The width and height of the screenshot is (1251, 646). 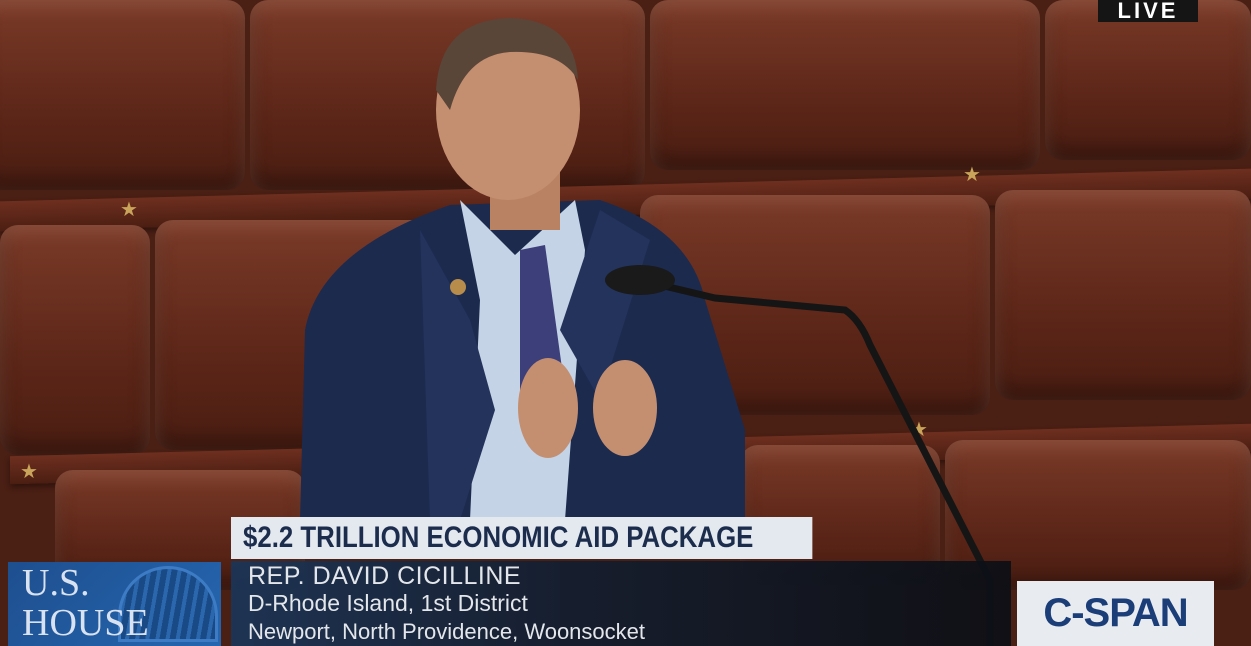 I want to click on speaker-name: REP. DAVID CICILLINE, so click(x=385, y=576).